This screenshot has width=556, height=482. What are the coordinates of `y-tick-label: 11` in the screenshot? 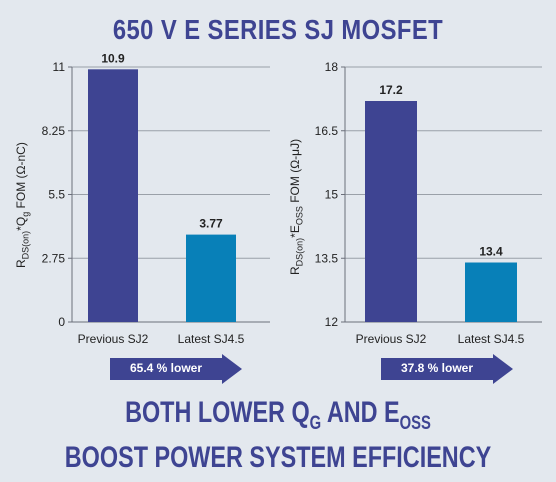 It's located at (59, 67).